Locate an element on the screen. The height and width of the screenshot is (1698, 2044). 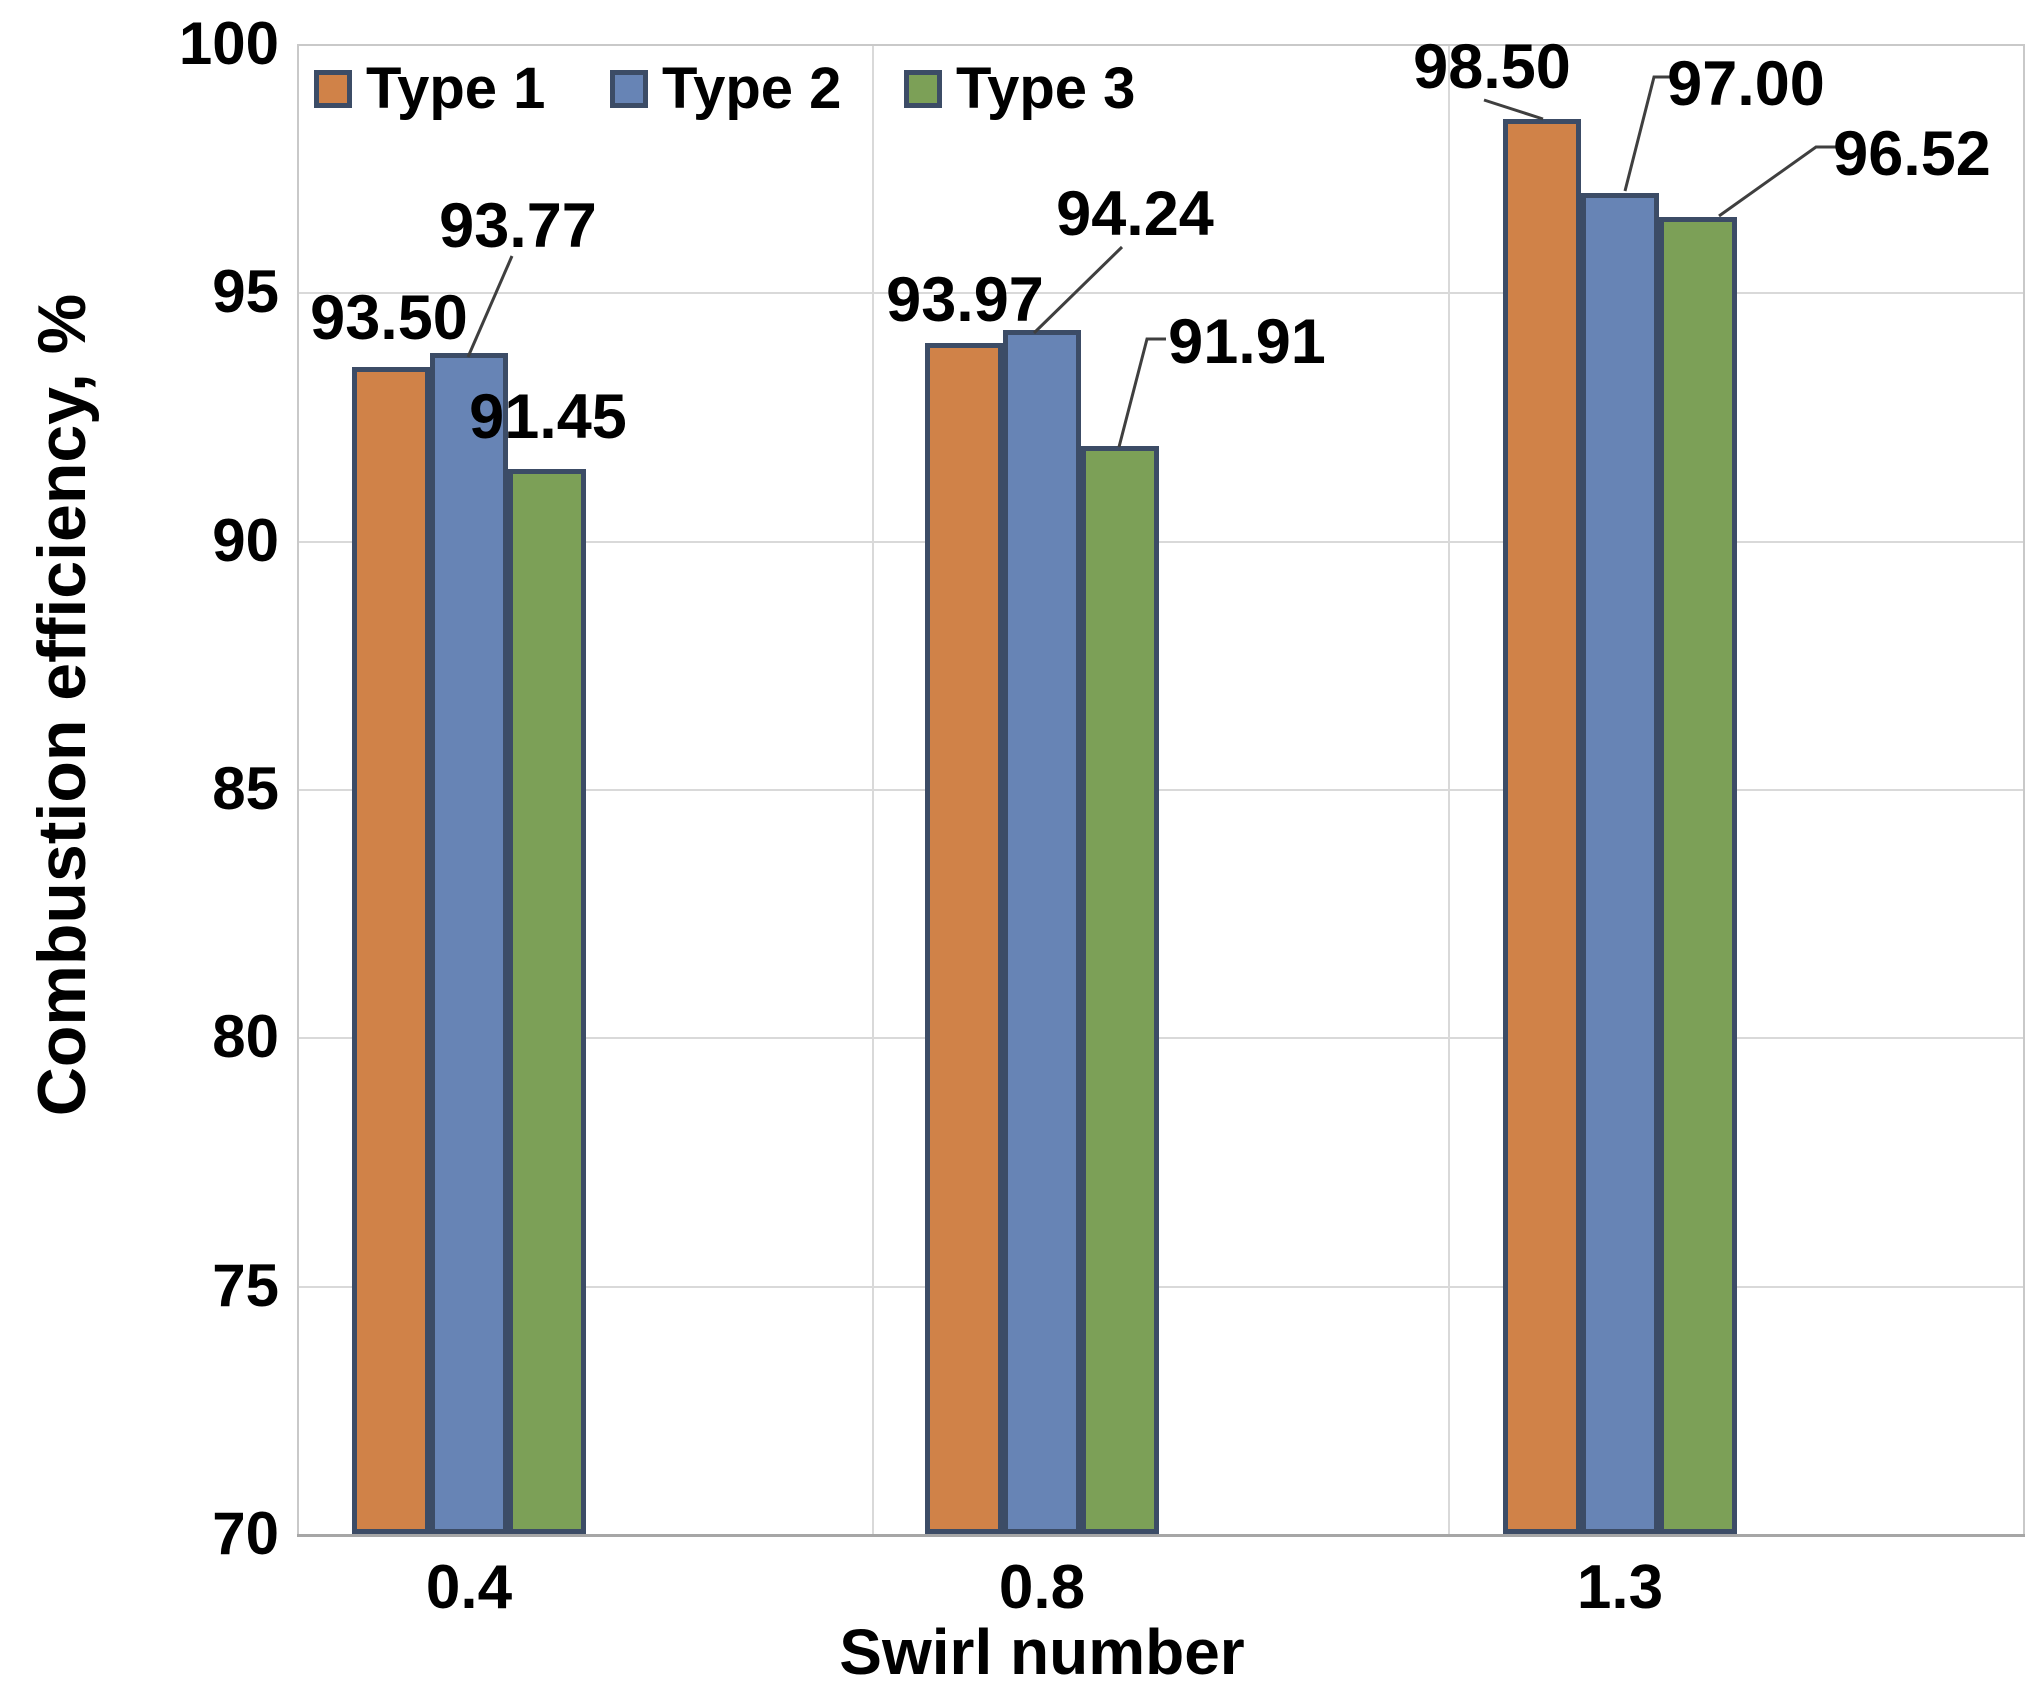
bar-type-1-0.4 is located at coordinates (391, 950).